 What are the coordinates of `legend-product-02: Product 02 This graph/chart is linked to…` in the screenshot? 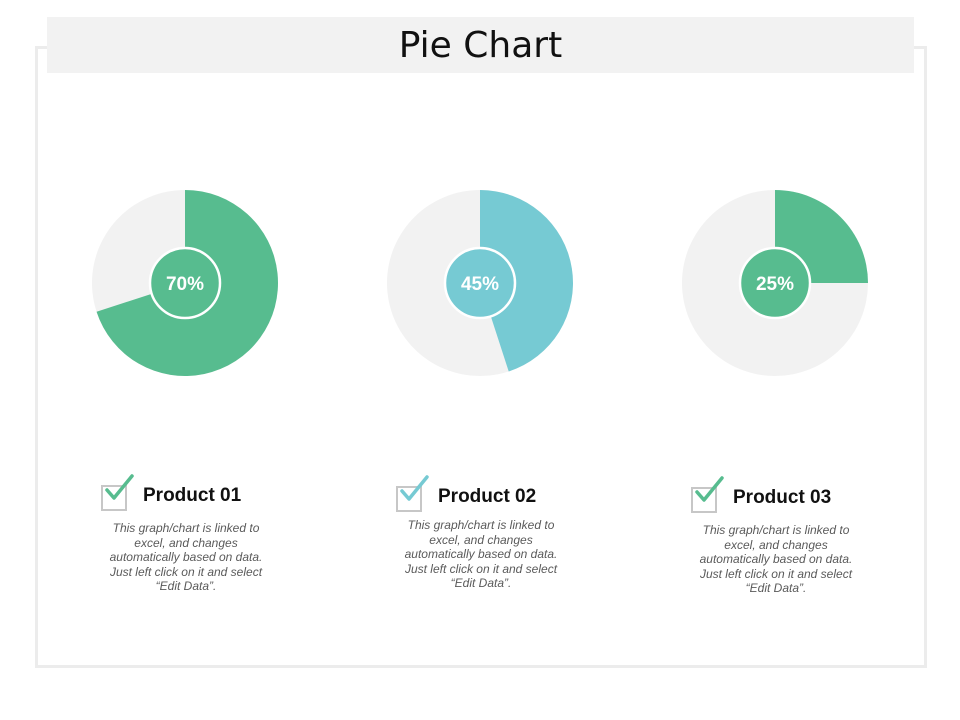 It's located at (516, 532).